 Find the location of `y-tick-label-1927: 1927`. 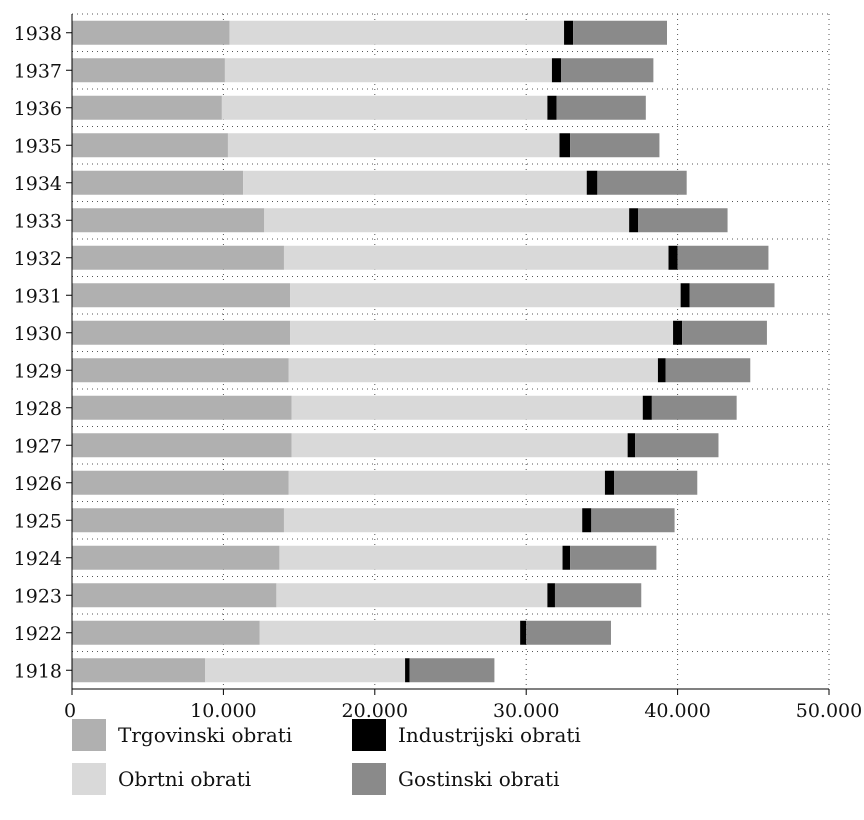

y-tick-label-1927: 1927 is located at coordinates (38, 446).